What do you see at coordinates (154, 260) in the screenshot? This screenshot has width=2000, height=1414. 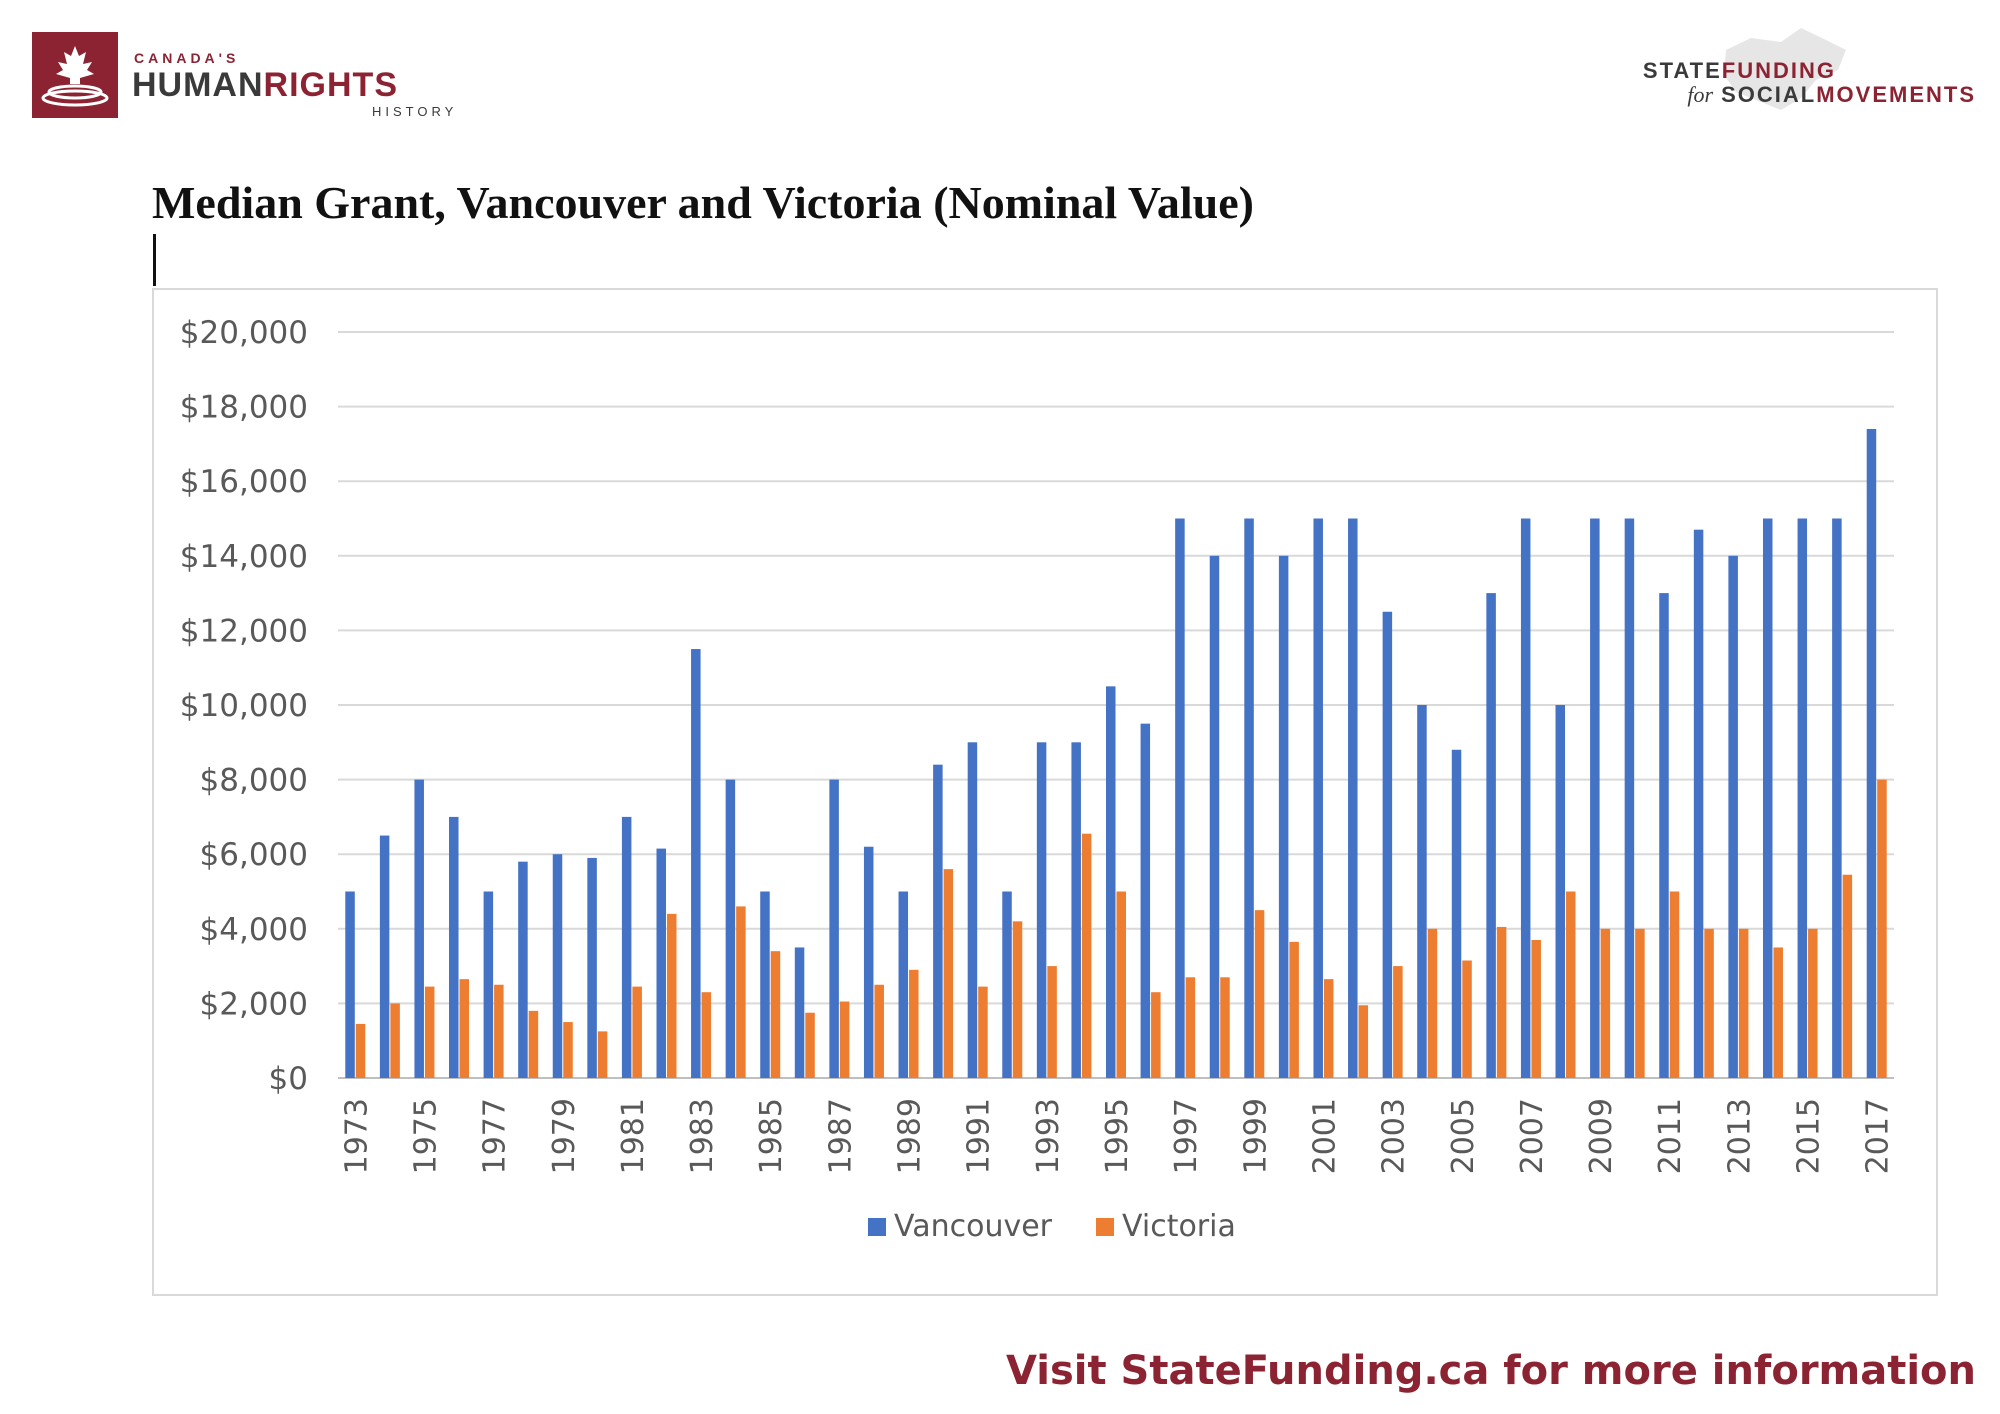 I see `text-cursor` at bounding box center [154, 260].